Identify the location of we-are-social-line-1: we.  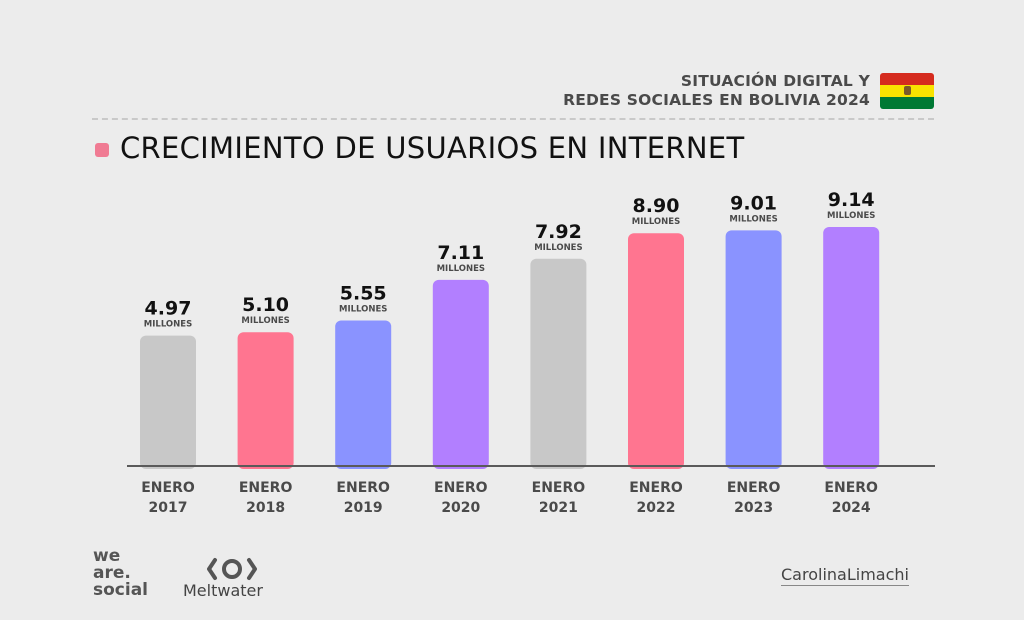
(107, 556).